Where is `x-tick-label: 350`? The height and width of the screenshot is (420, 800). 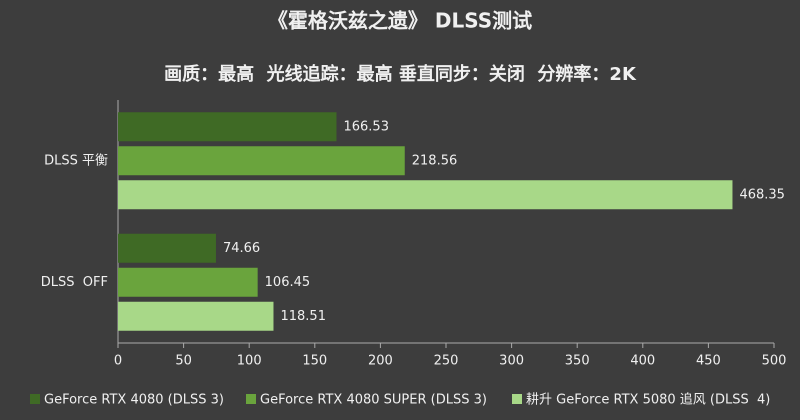 x-tick-label: 350 is located at coordinates (577, 361).